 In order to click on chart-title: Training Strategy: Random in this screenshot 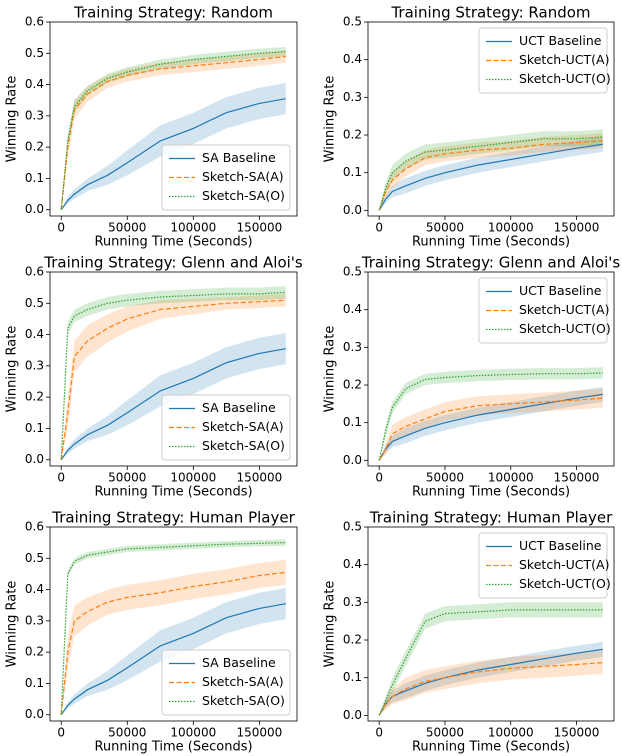, I will do `click(173, 13)`.